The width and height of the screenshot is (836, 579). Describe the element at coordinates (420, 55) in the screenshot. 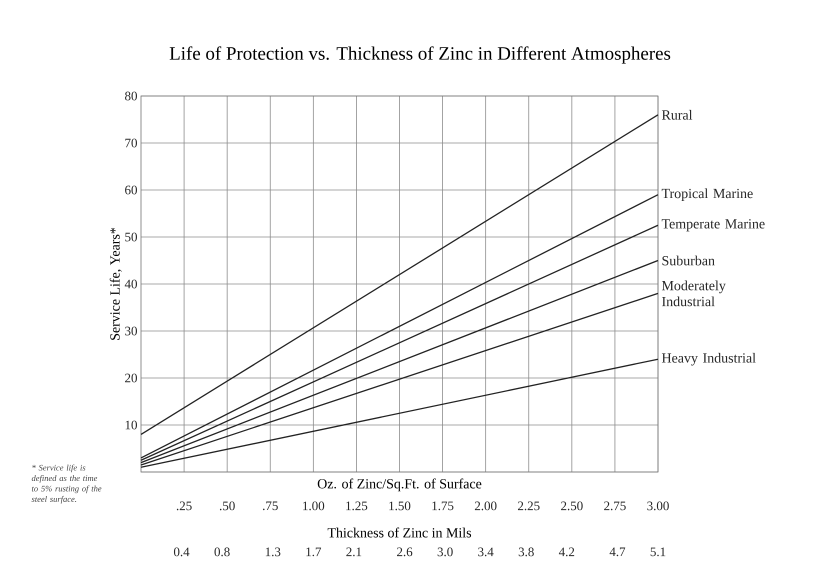

I see `chart-title: Life of Protection vs. Thickness of Zinc in Different Atmospheres` at that location.